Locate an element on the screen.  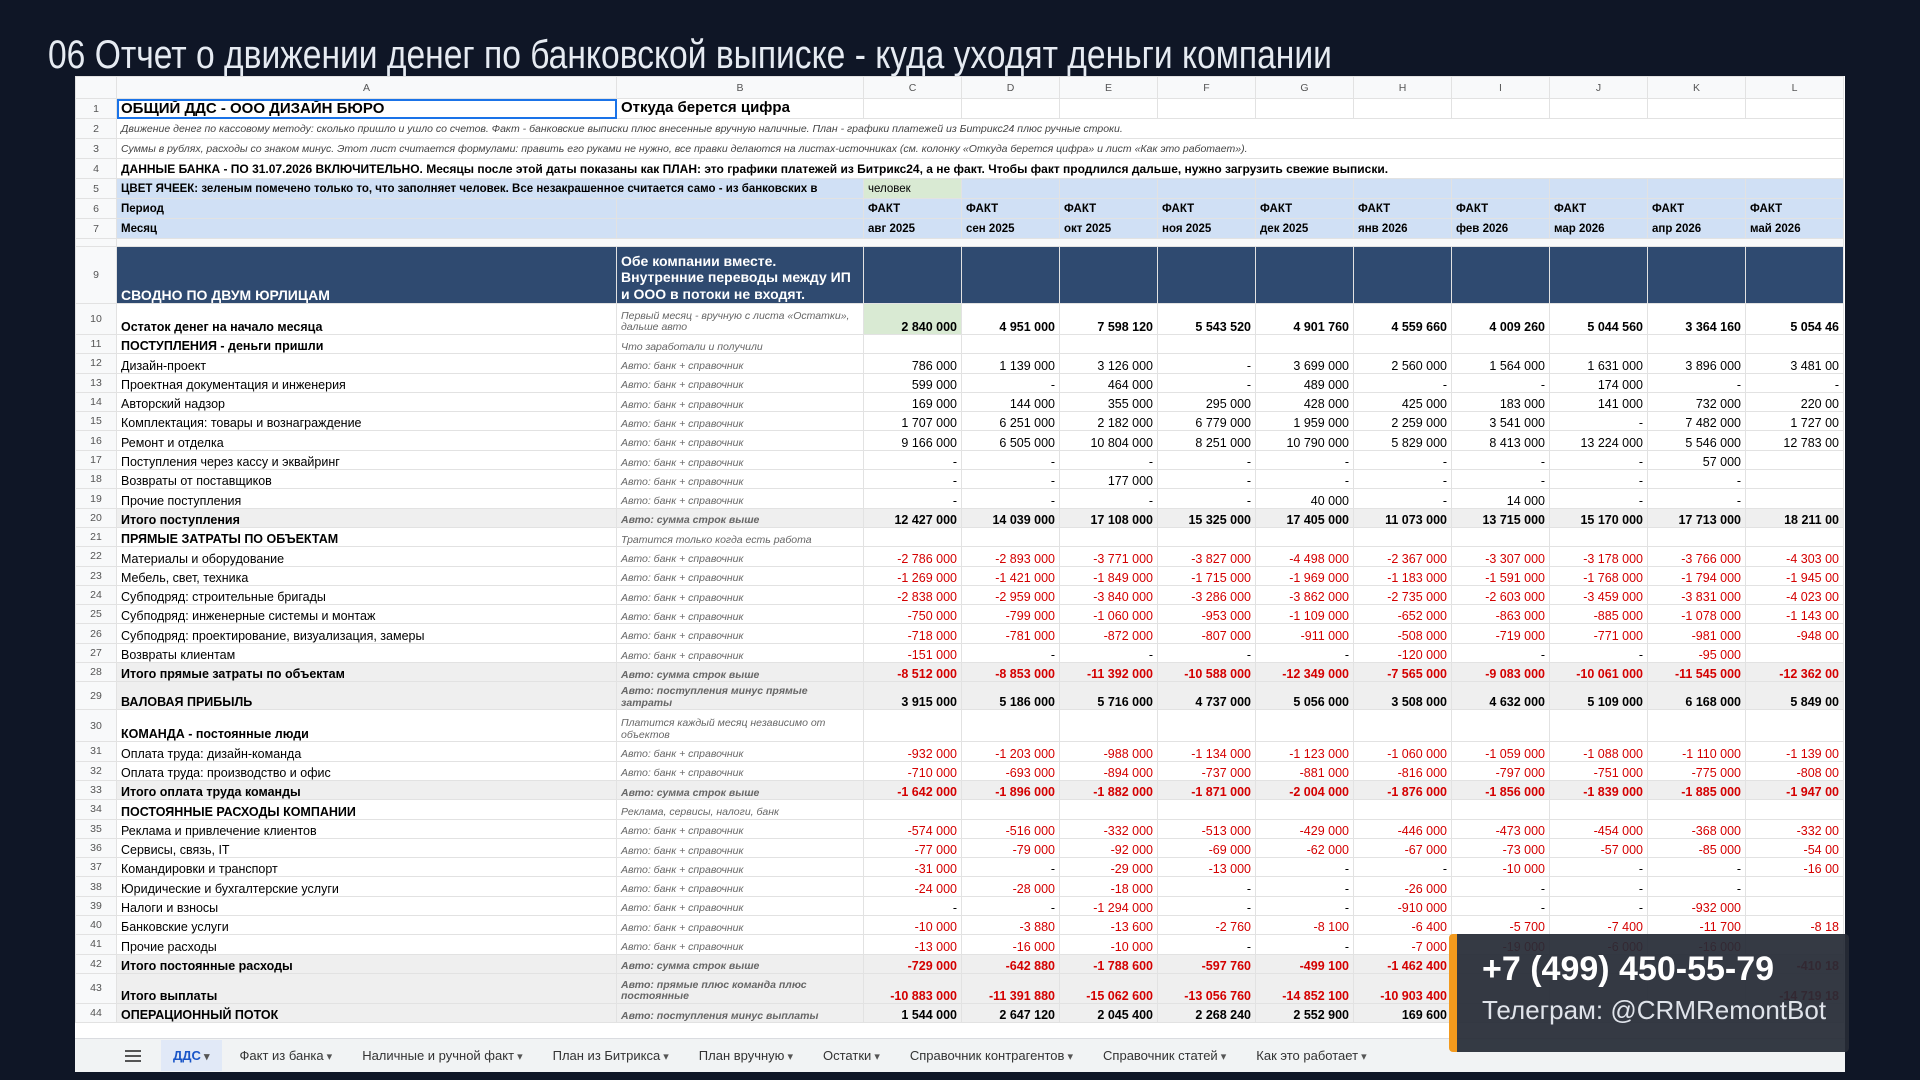
value-cell: -1 642 000 is located at coordinates (912, 790).